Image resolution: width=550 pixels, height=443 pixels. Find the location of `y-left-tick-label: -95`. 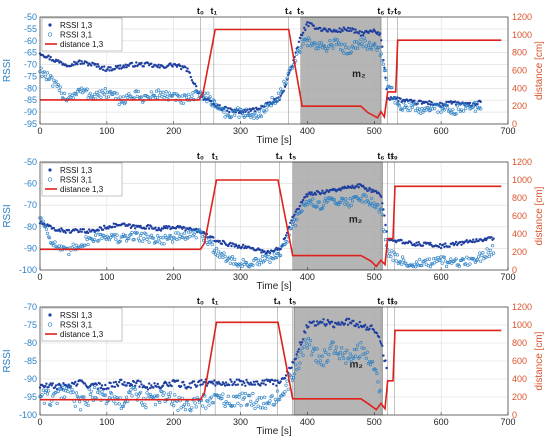

y-left-tick-label: -95 is located at coordinates (30, 397).